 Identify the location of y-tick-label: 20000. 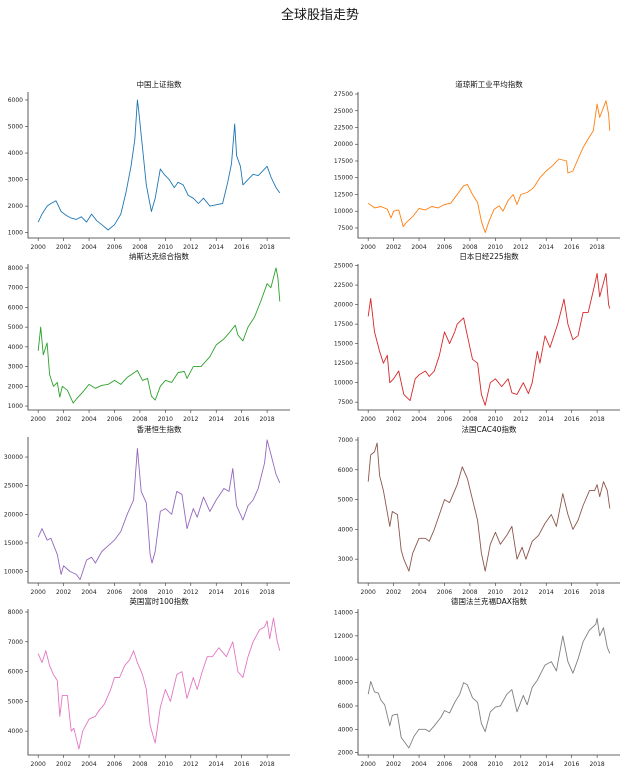
(13, 514).